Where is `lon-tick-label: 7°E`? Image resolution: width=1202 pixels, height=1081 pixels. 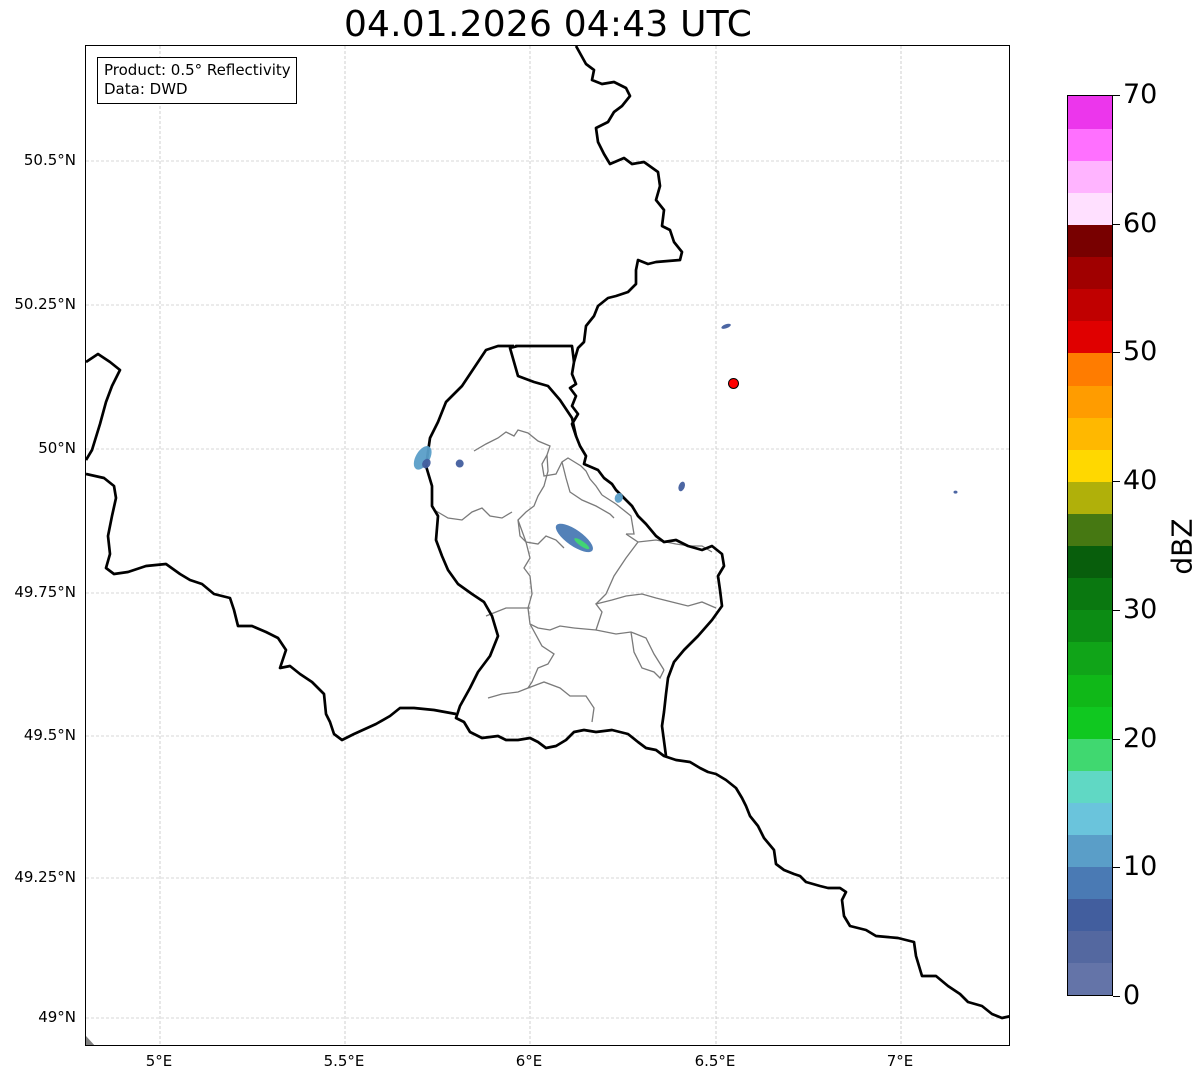 lon-tick-label: 7°E is located at coordinates (900, 1061).